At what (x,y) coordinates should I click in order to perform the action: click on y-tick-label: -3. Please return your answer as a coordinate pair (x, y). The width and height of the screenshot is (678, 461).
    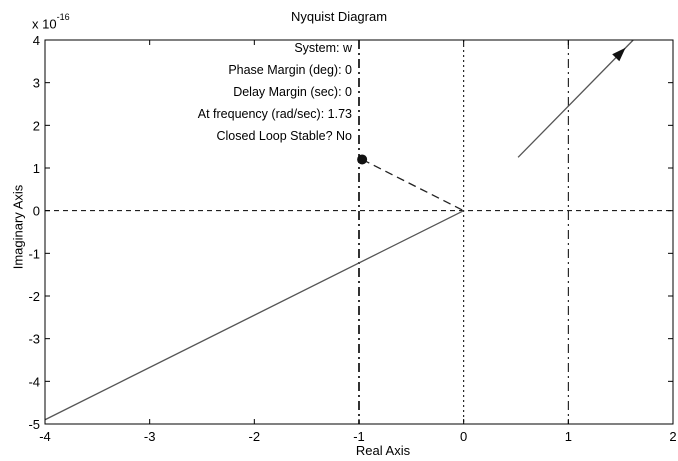
    Looking at the image, I should click on (34, 339).